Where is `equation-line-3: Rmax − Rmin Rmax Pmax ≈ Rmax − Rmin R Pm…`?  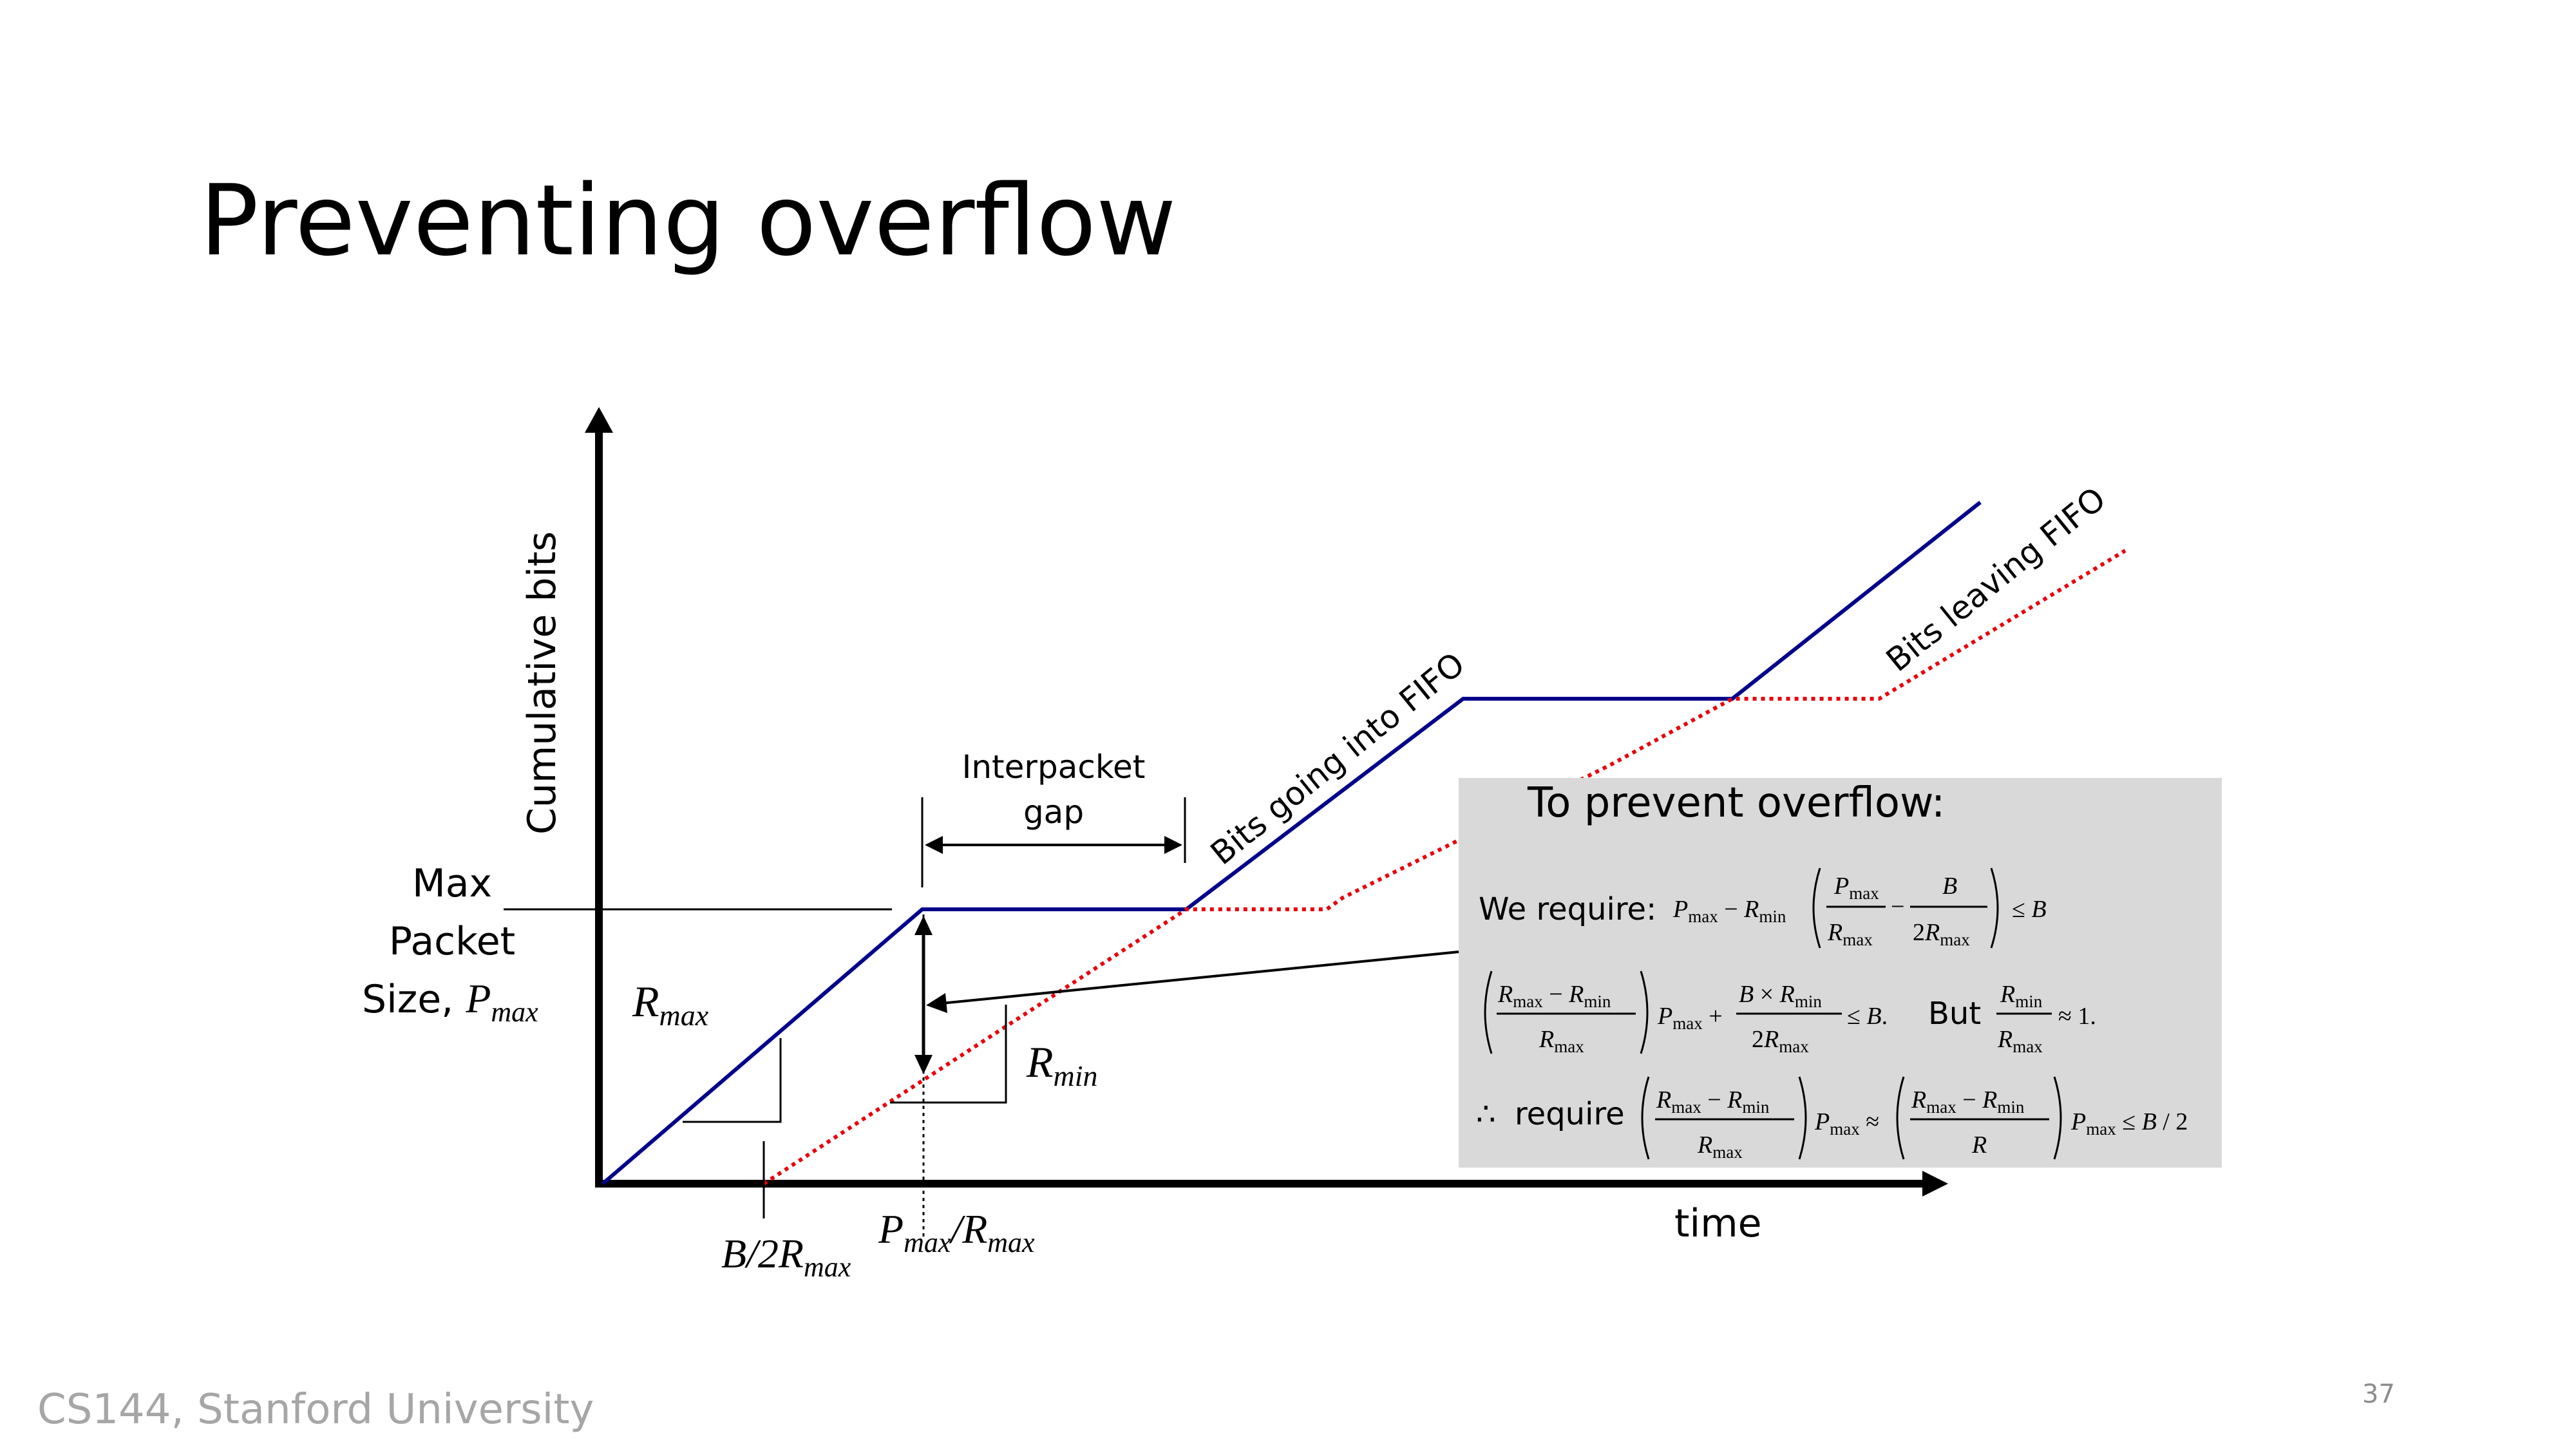
equation-line-3: Rmax − Rmin Rmax Pmax ≈ Rmax − Rmin R Pm… is located at coordinates (1915, 1119).